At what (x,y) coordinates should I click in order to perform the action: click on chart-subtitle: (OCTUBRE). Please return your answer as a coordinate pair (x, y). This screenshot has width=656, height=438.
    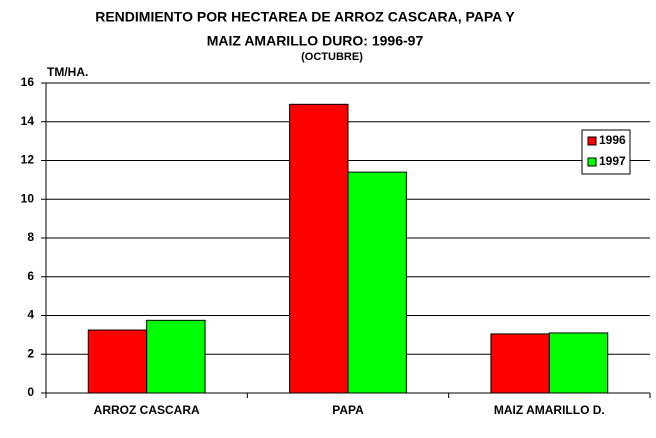
    Looking at the image, I should click on (332, 57).